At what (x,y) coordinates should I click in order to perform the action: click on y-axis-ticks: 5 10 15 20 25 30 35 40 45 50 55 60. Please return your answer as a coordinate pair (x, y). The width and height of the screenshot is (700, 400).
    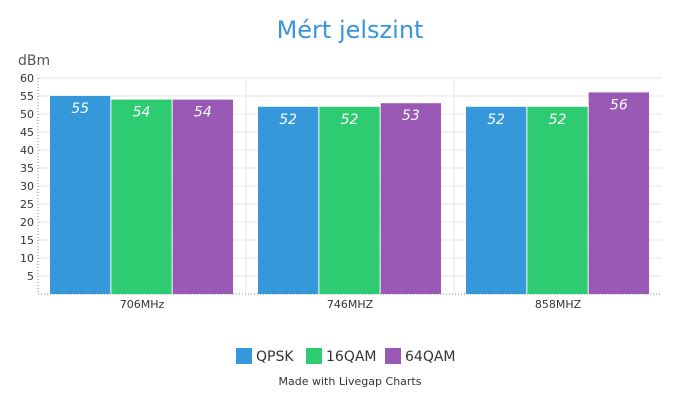
    Looking at the image, I should click on (27, 177).